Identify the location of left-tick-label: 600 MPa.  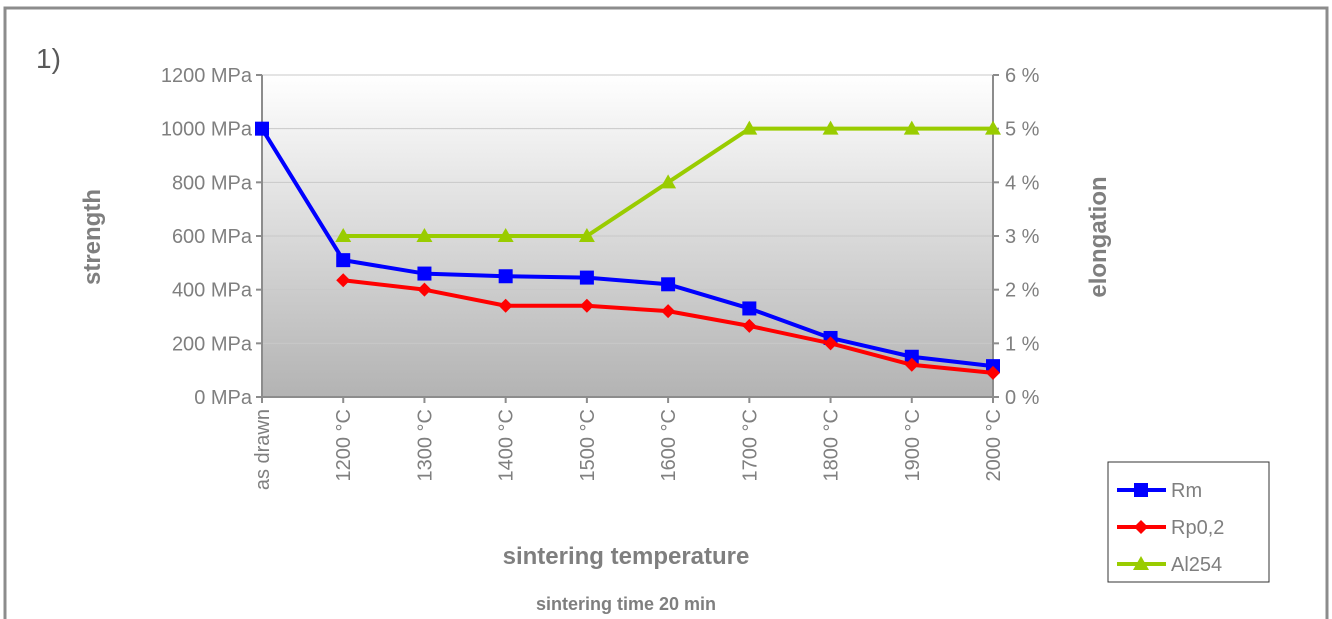
(212, 237).